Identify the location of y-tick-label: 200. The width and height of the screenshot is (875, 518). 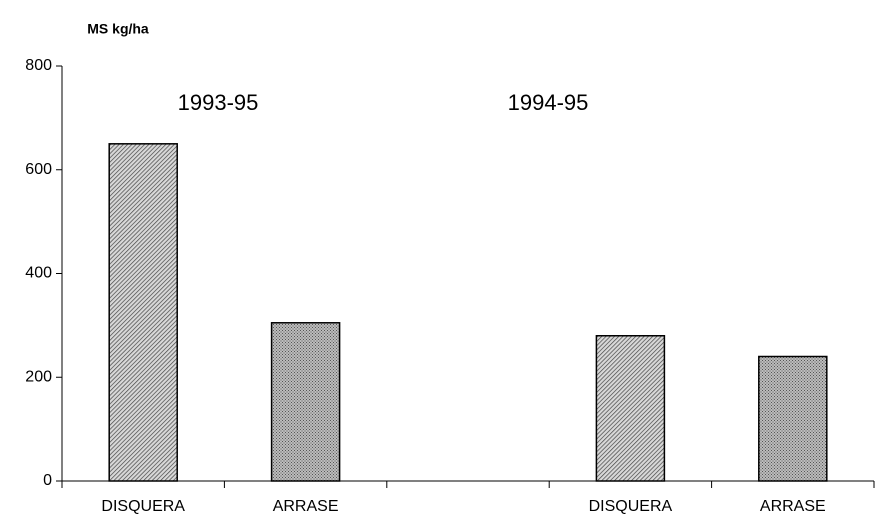
(38, 376).